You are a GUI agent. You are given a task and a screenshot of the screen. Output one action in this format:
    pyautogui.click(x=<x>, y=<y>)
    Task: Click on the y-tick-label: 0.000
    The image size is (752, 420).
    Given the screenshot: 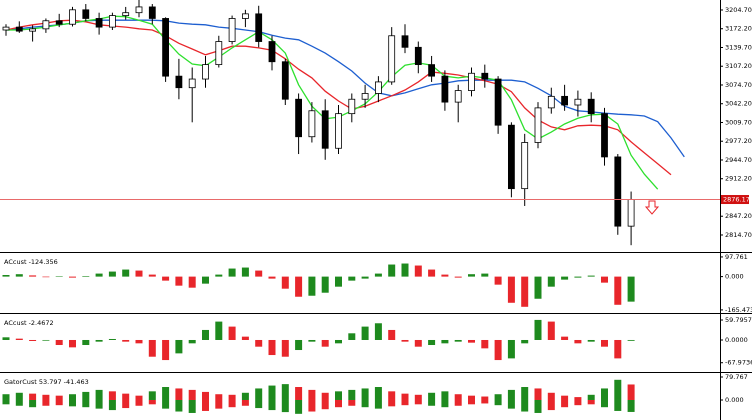 What is the action you would take?
    pyautogui.click(x=734, y=277)
    